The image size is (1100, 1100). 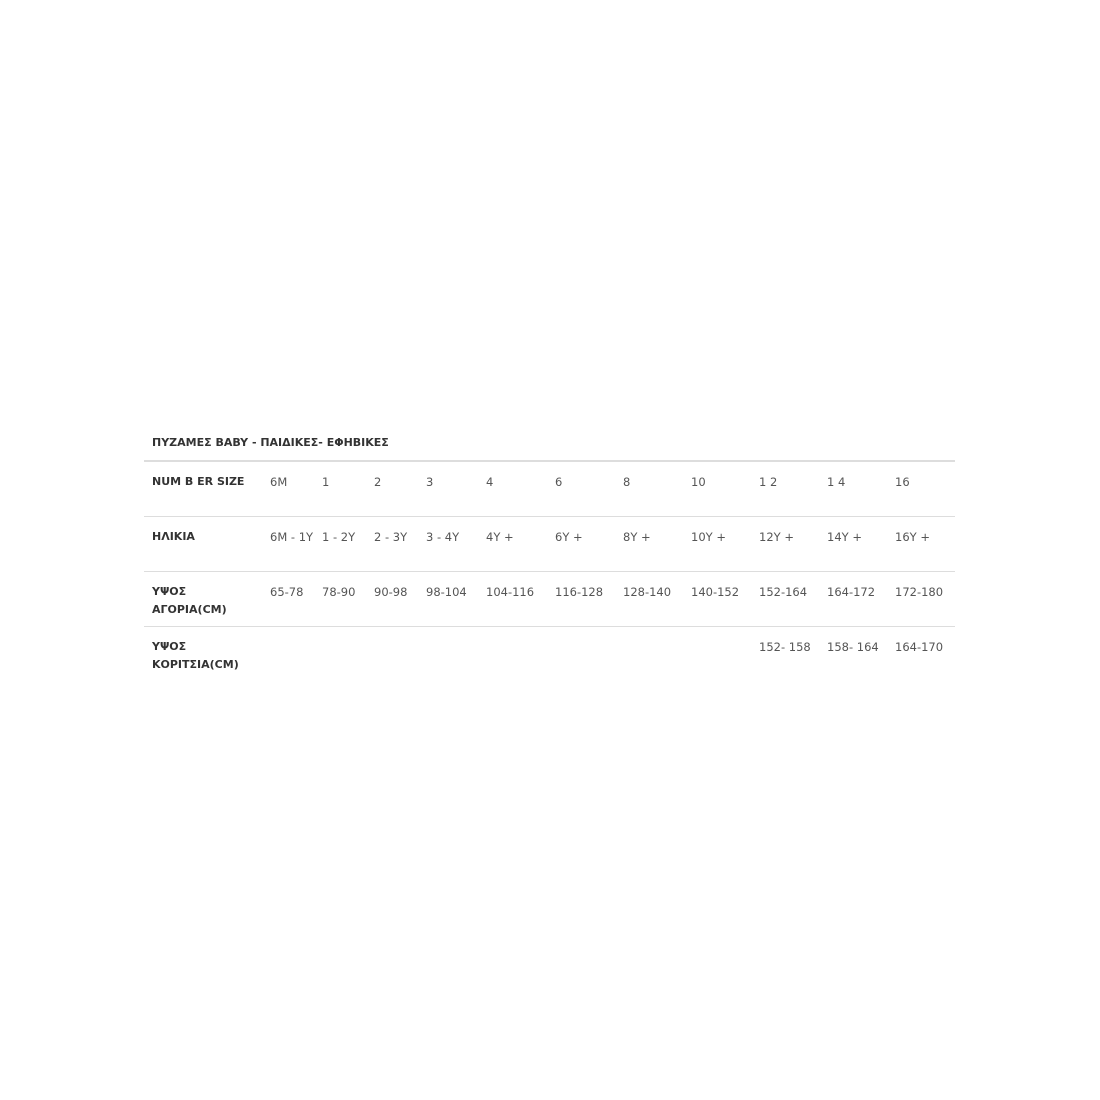 What do you see at coordinates (921, 653) in the screenshot?
I see `table-cell: 164-170` at bounding box center [921, 653].